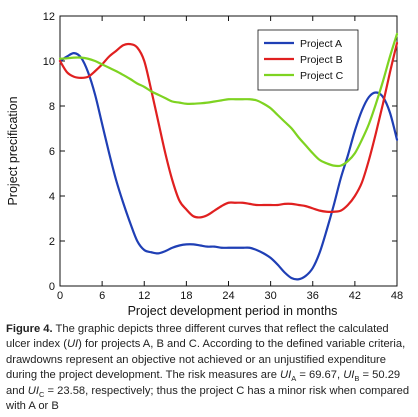 The height and width of the screenshot is (417, 418). Describe the element at coordinates (29, 329) in the screenshot. I see `figure-label: Figure 4.` at that location.